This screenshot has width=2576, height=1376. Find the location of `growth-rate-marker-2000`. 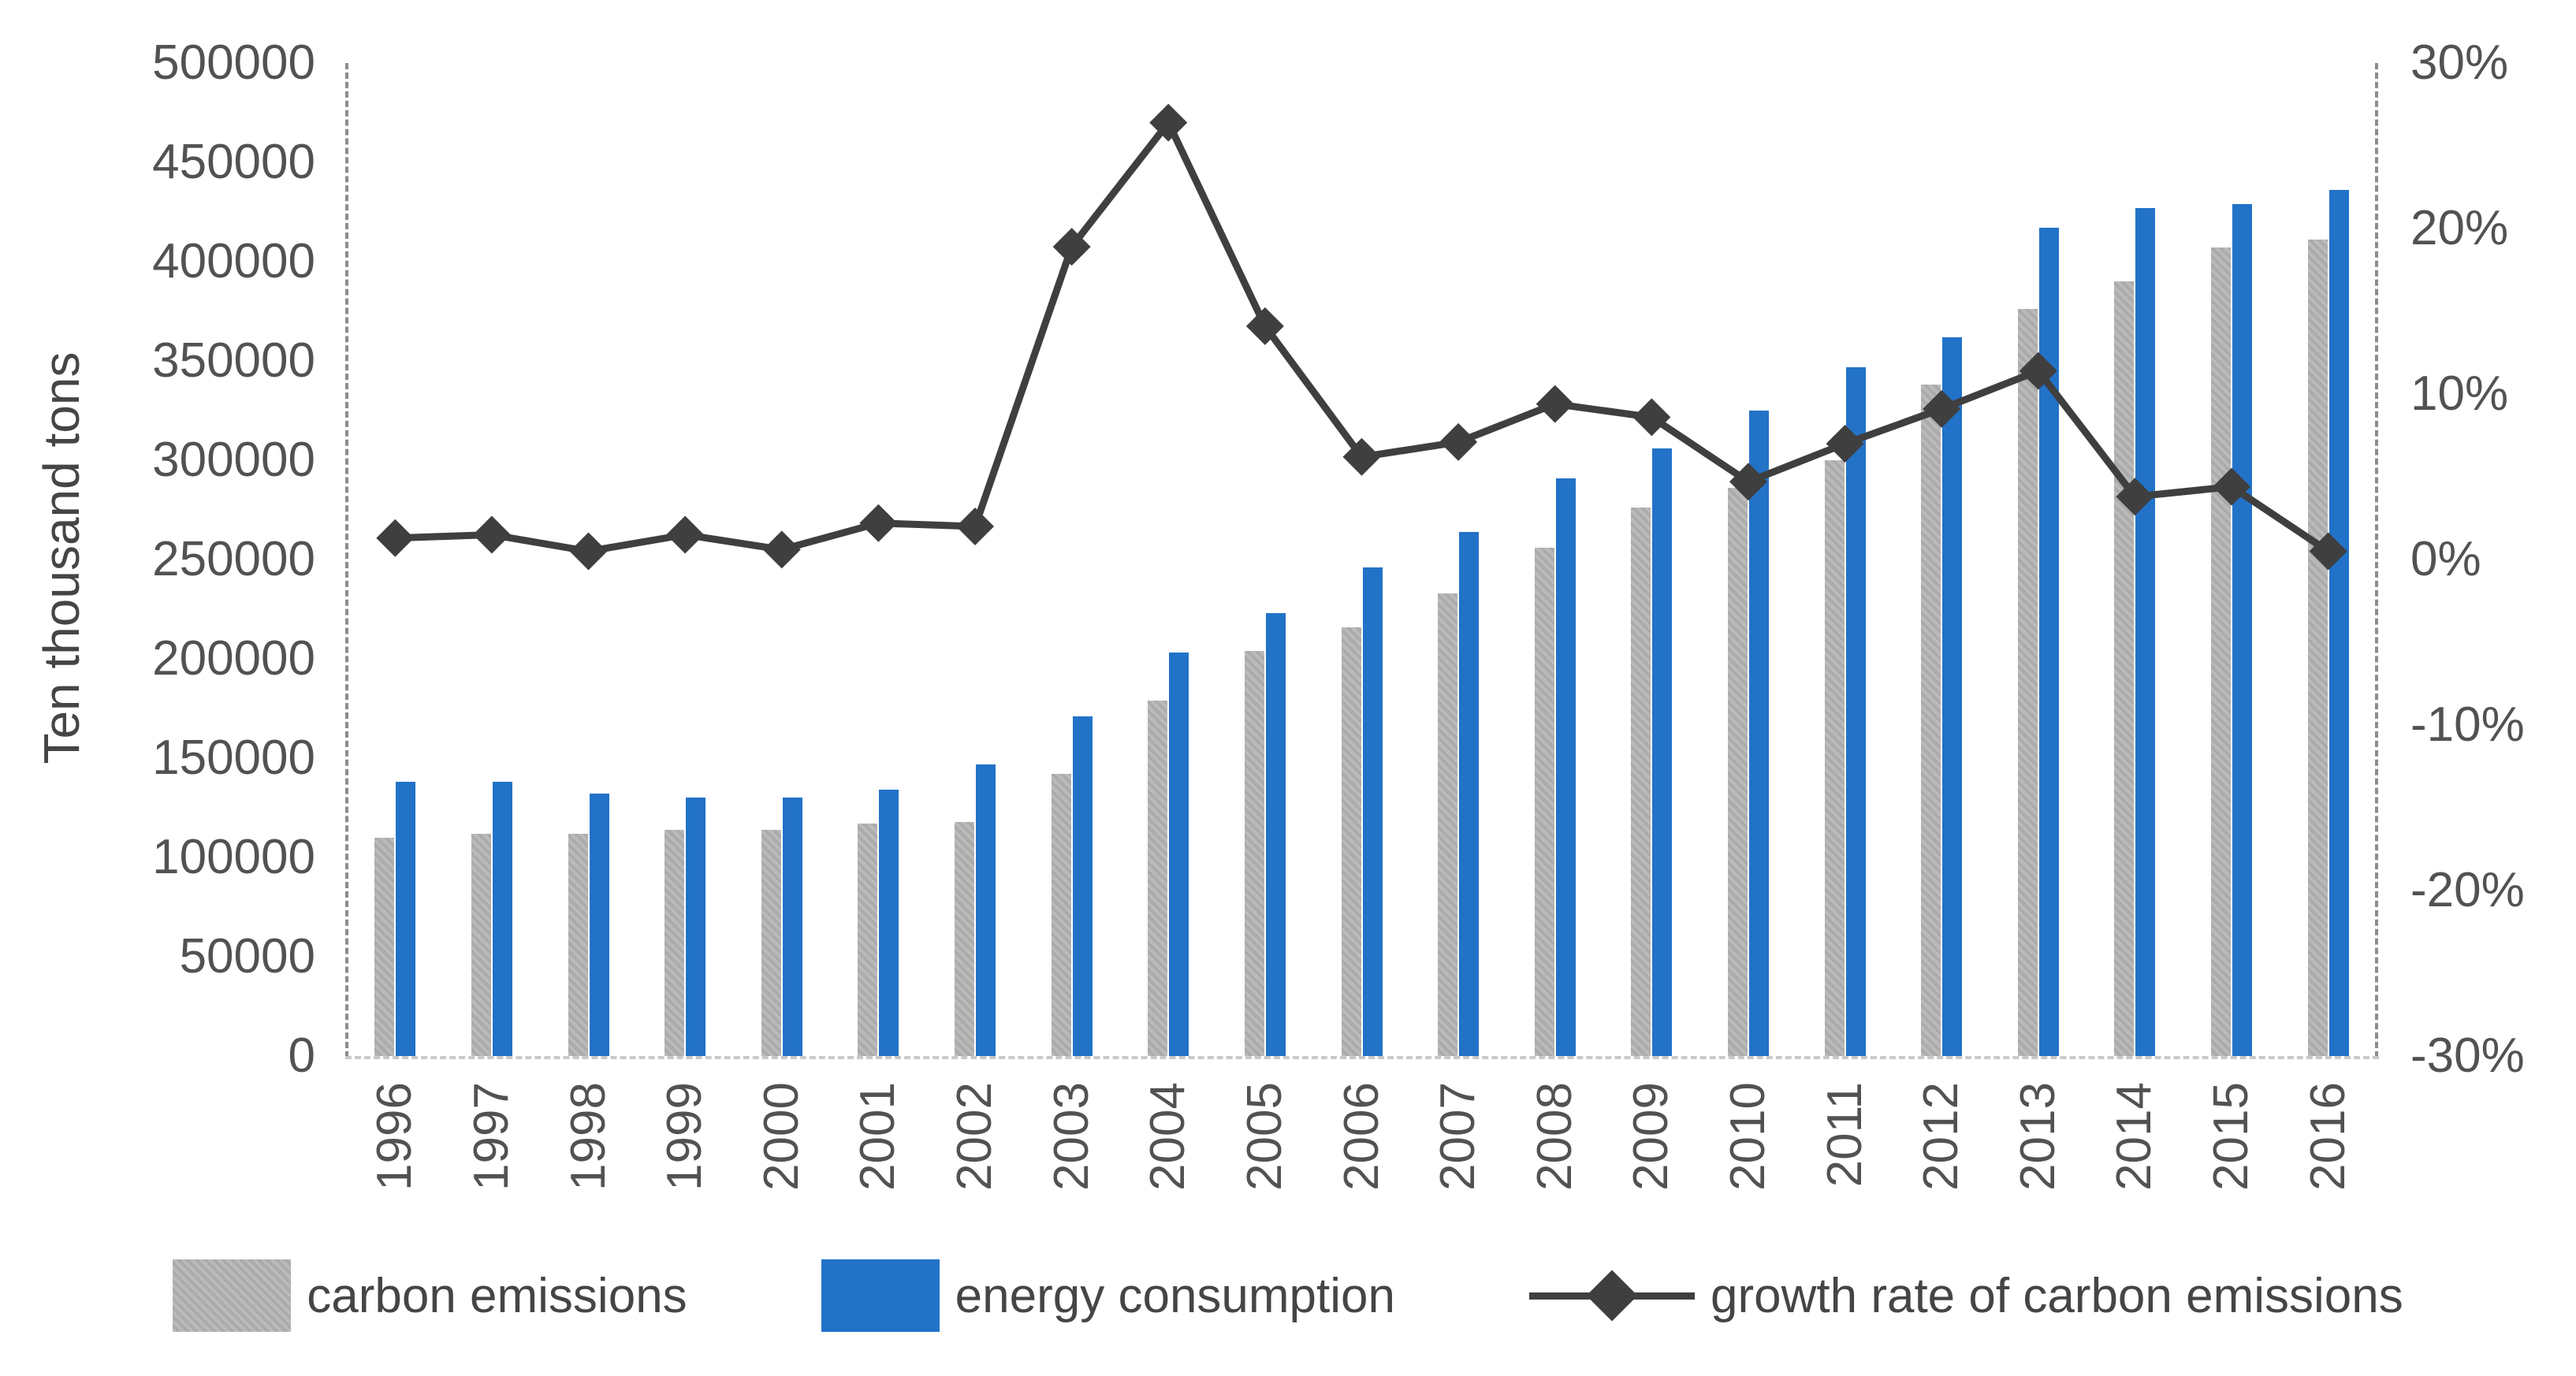

growth-rate-marker-2000 is located at coordinates (781, 549).